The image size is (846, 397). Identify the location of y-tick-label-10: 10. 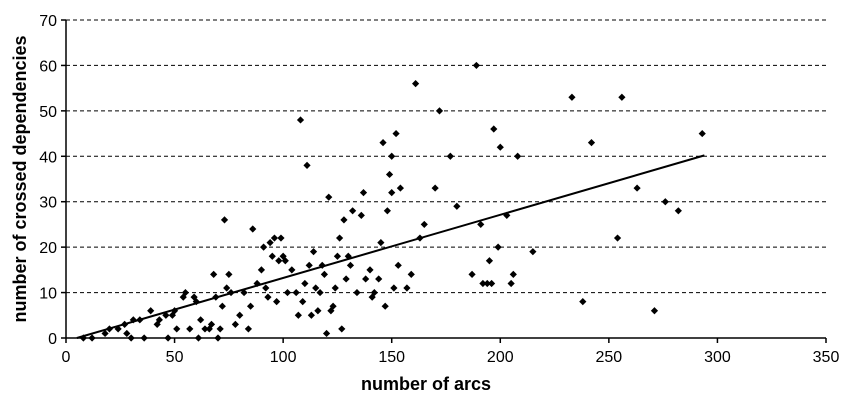
(48, 294).